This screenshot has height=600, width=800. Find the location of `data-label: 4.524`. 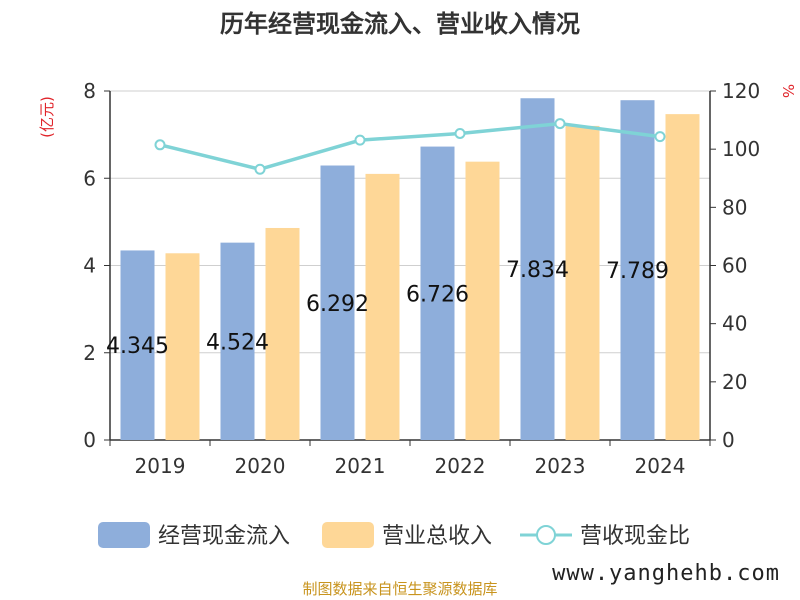

data-label: 4.524 is located at coordinates (237, 342).